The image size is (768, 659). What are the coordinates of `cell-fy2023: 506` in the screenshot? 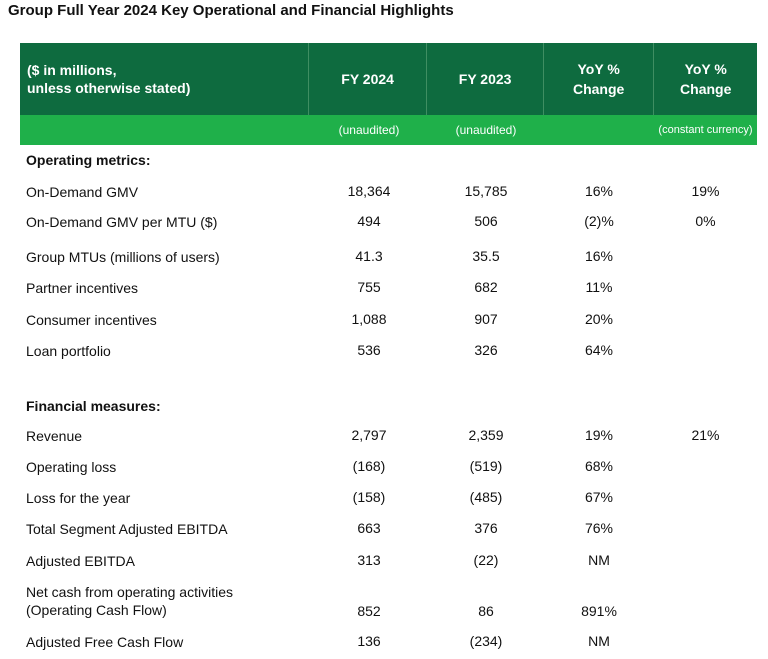 It's located at (486, 221).